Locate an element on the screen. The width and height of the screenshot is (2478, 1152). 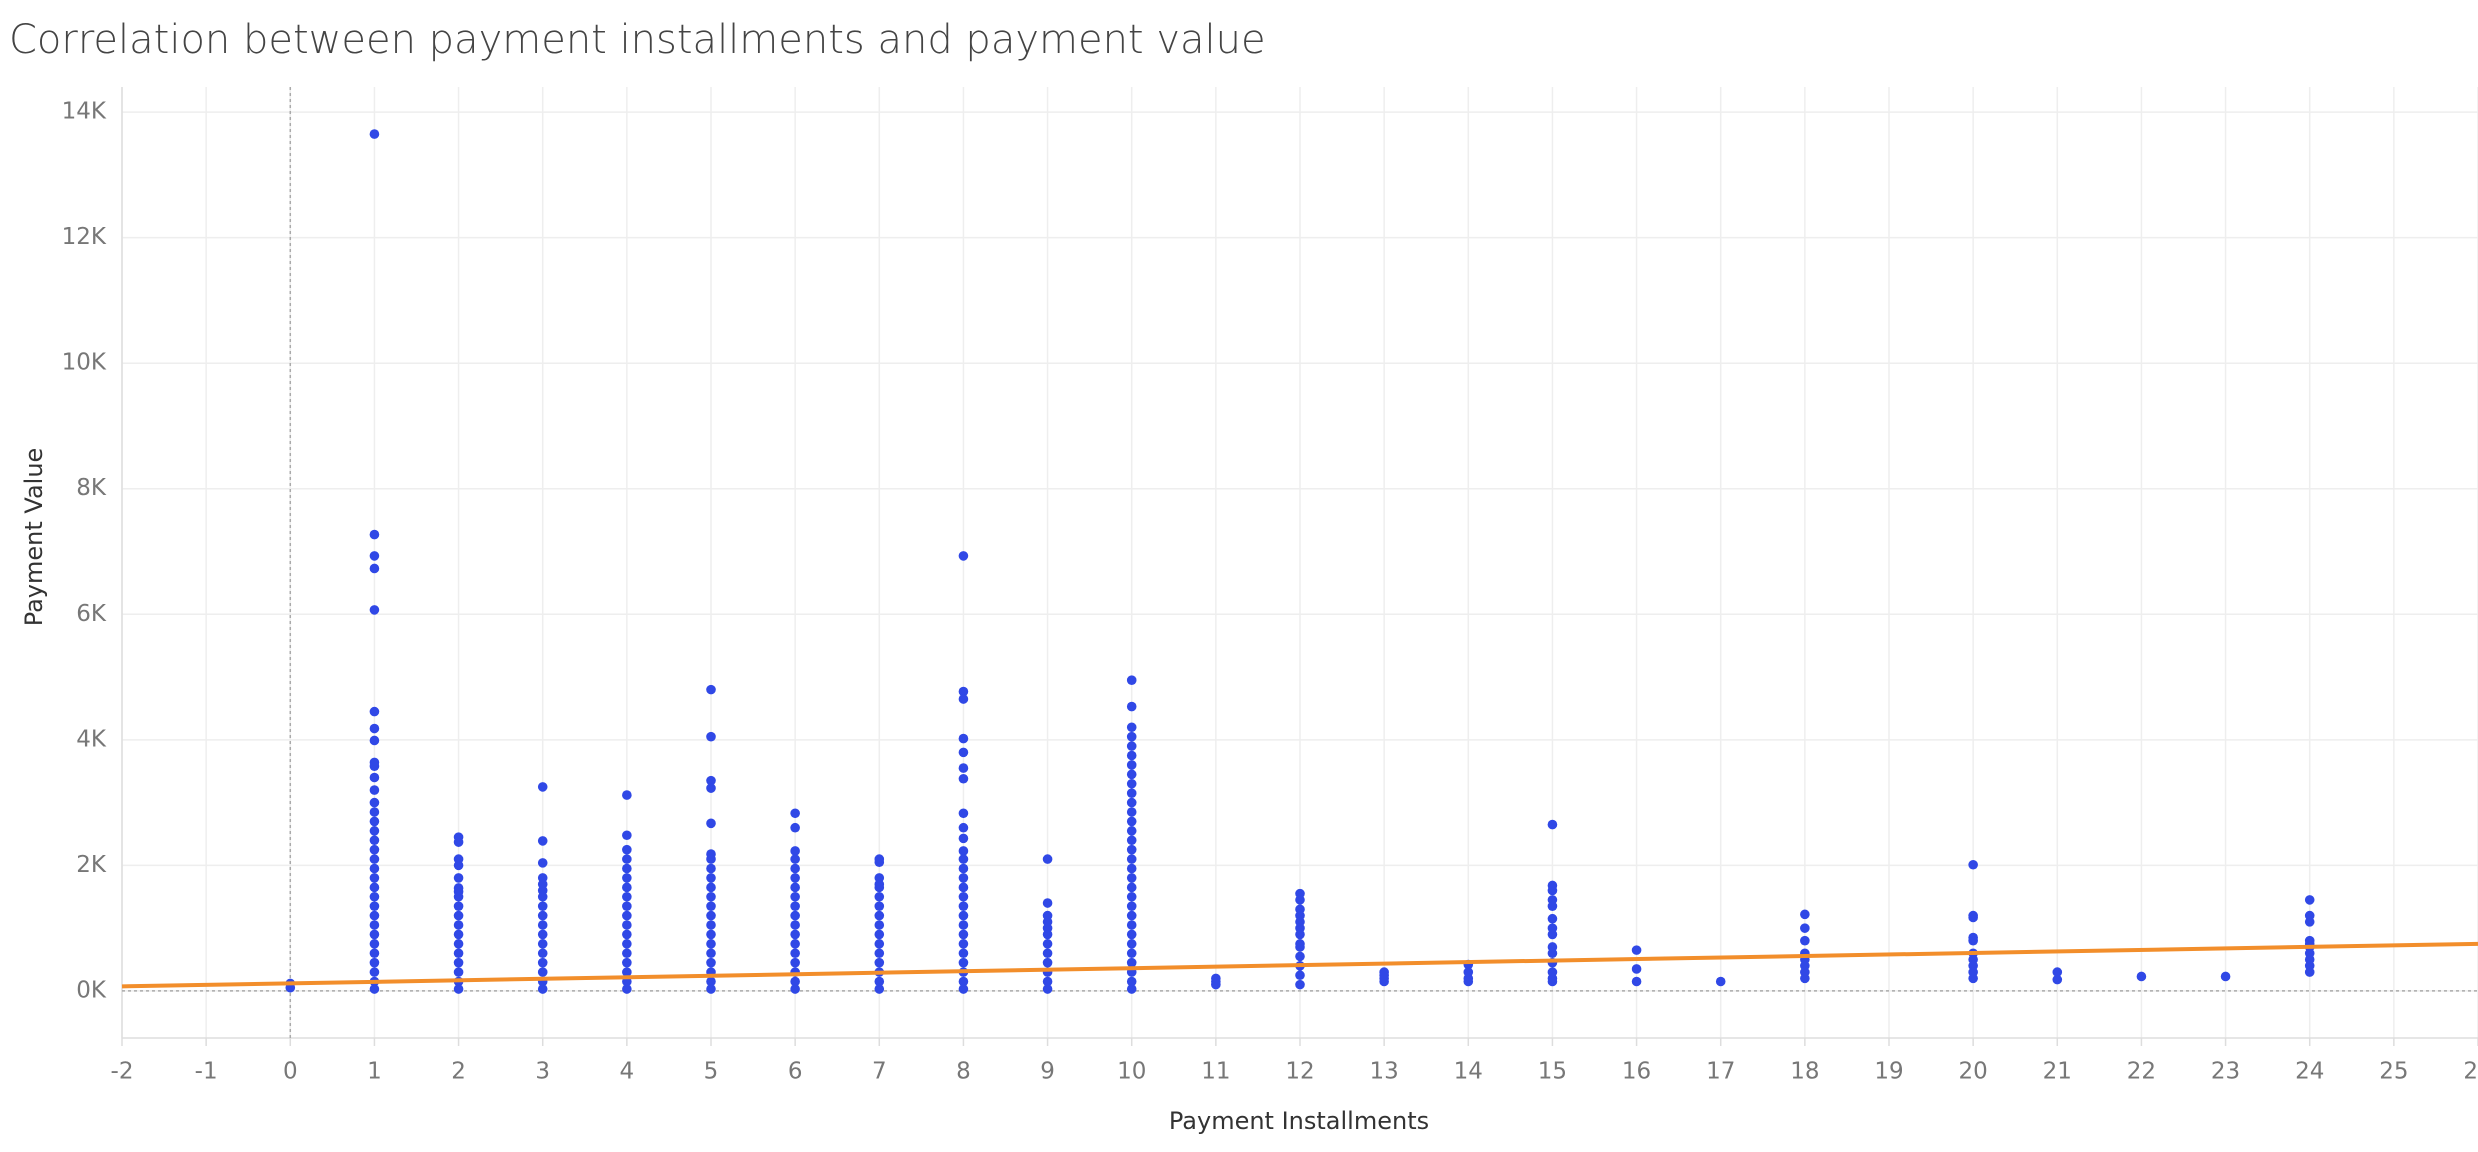
x-tick-label: 18 is located at coordinates (1804, 1072).